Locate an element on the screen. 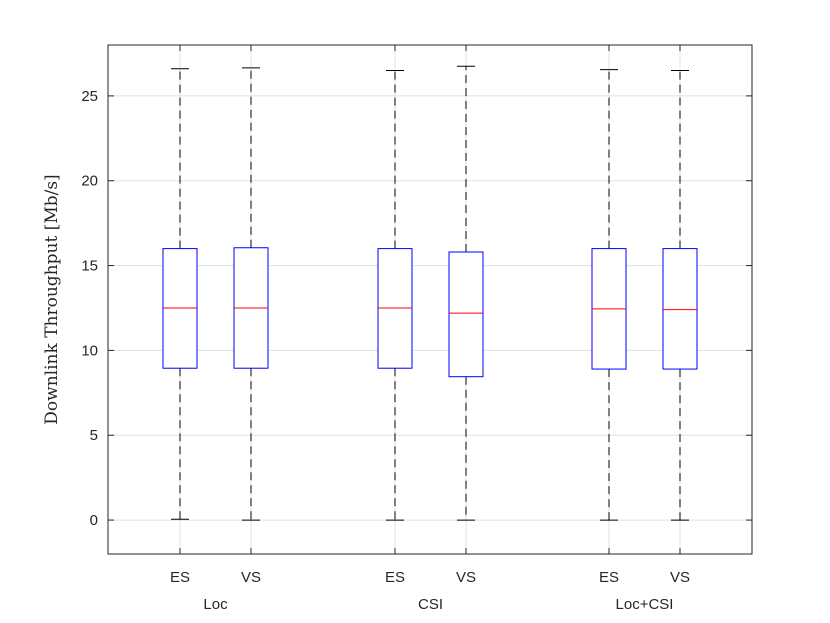  y-tick-label-1: 5 is located at coordinates (94, 435).